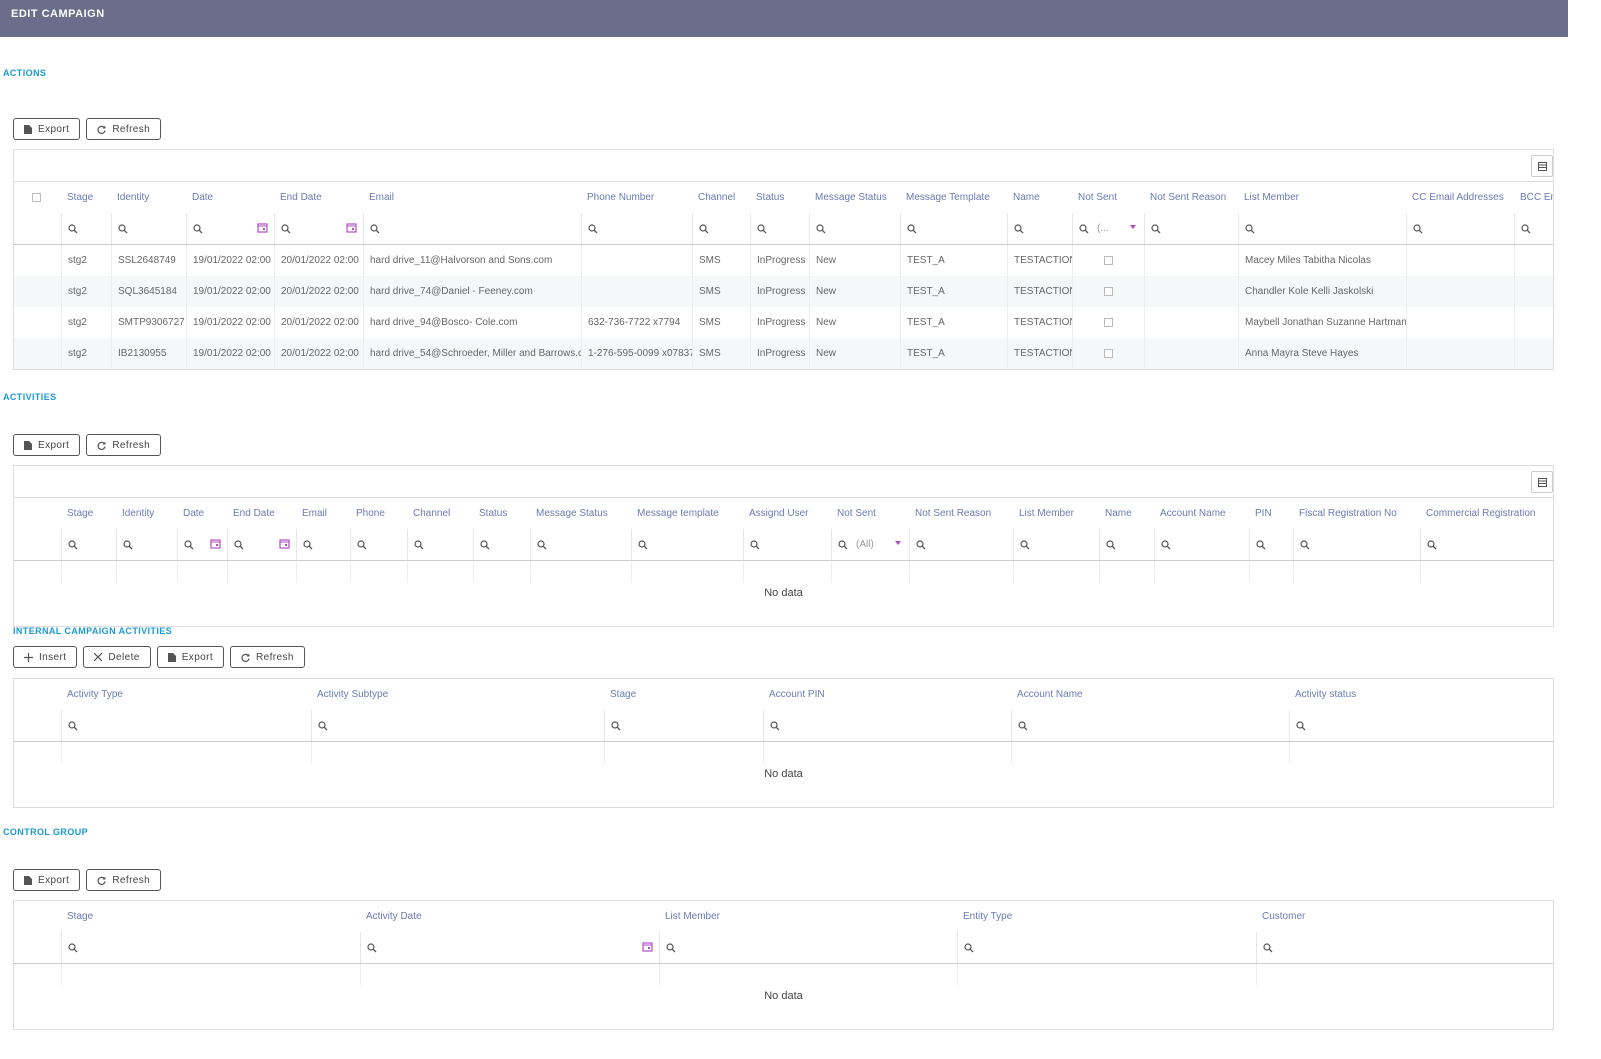 The width and height of the screenshot is (1601, 1059). What do you see at coordinates (45, 657) in the screenshot?
I see `toolbar-button: Insert` at bounding box center [45, 657].